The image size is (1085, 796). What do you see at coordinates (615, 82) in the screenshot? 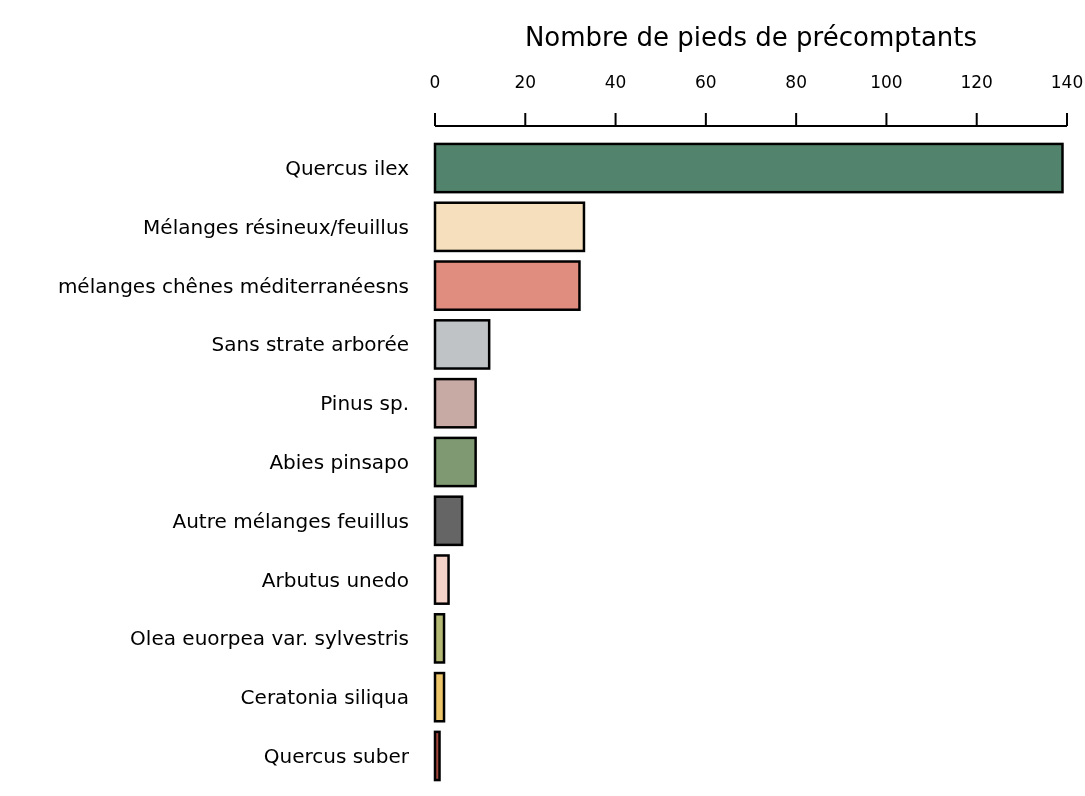
I see `x-tick-label: 40` at bounding box center [615, 82].